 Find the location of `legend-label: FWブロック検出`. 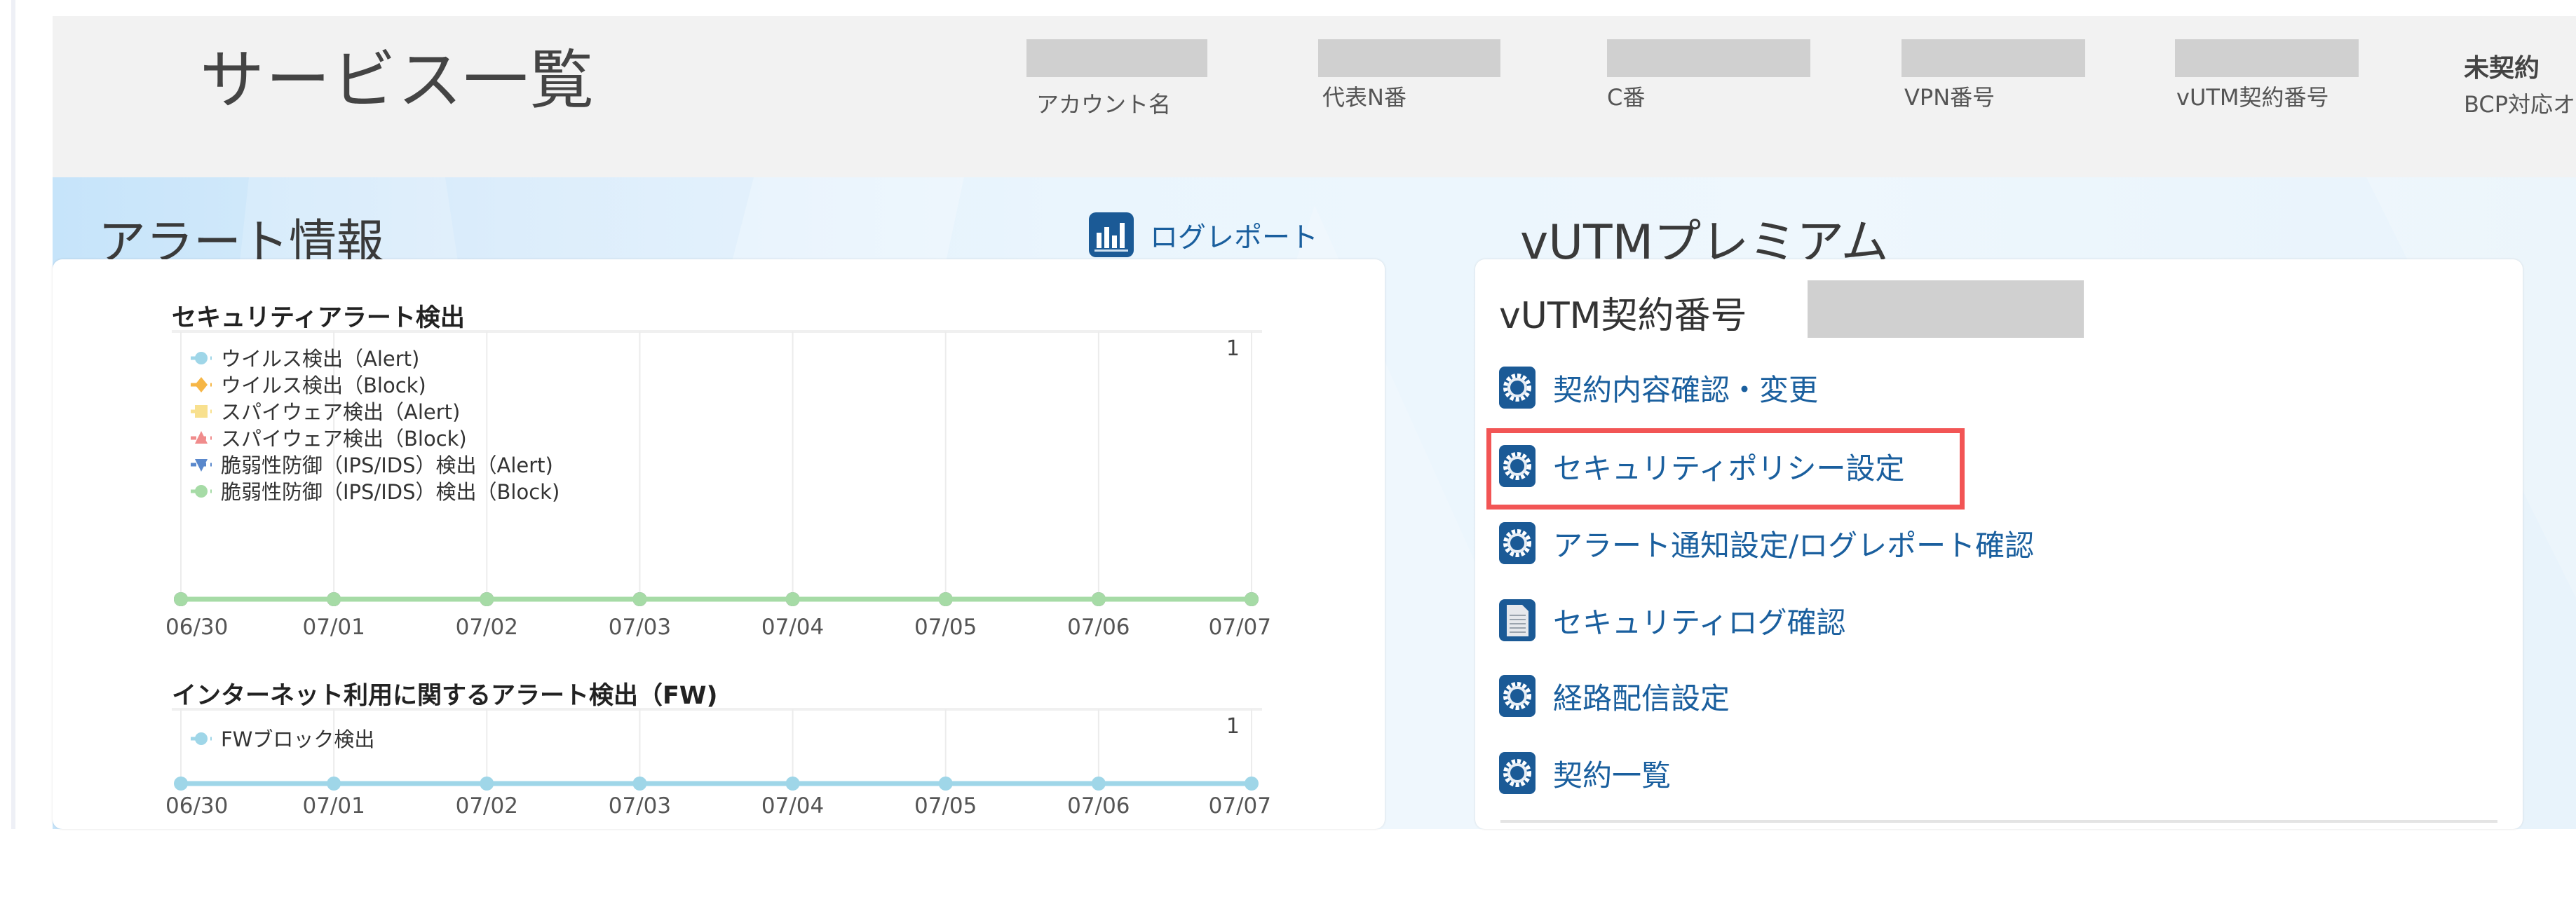

legend-label: FWブロック検出 is located at coordinates (297, 739).